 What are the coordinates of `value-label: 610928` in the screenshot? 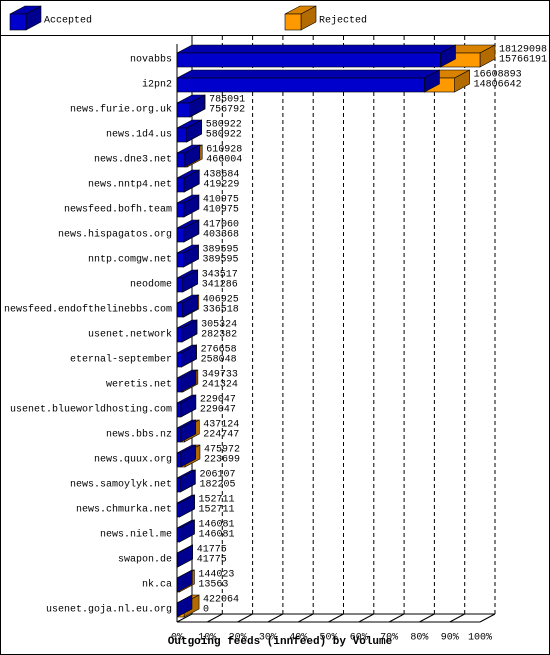 It's located at (224, 150).